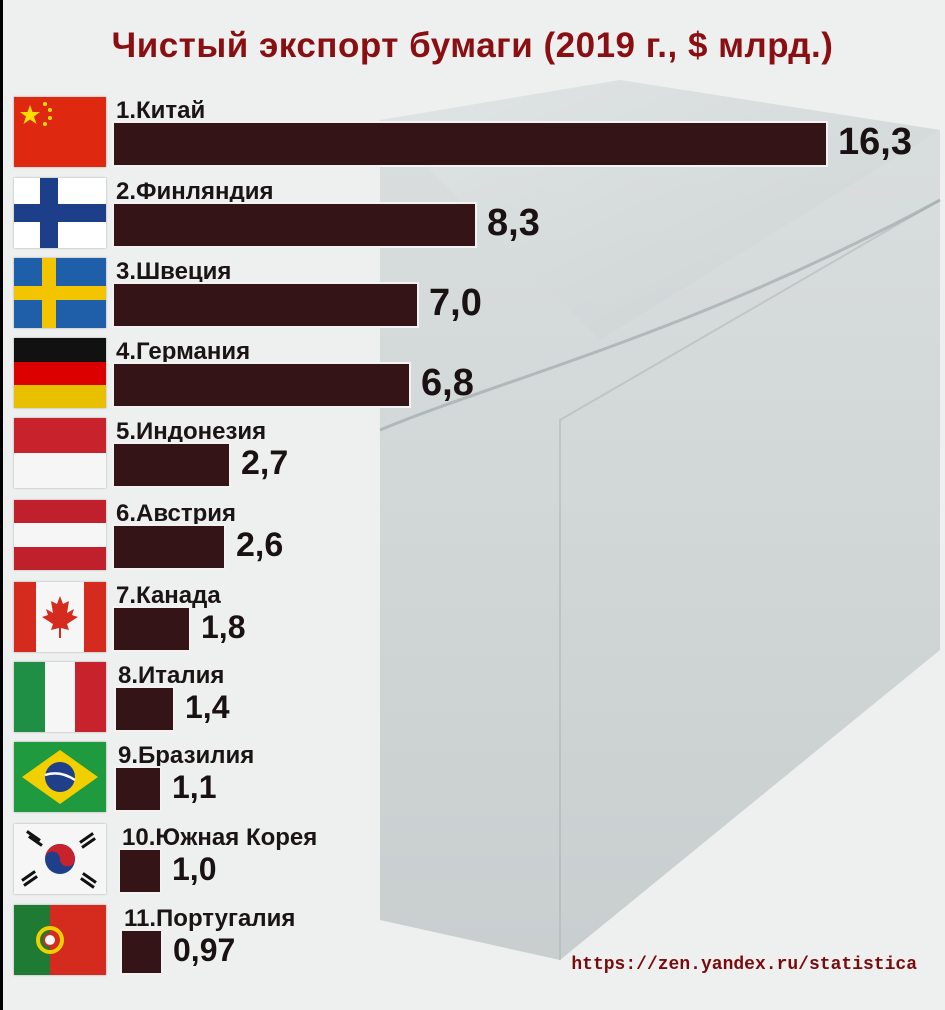 The width and height of the screenshot is (945, 1010). Describe the element at coordinates (168, 595) in the screenshot. I see `category-label: 7.Канада` at that location.